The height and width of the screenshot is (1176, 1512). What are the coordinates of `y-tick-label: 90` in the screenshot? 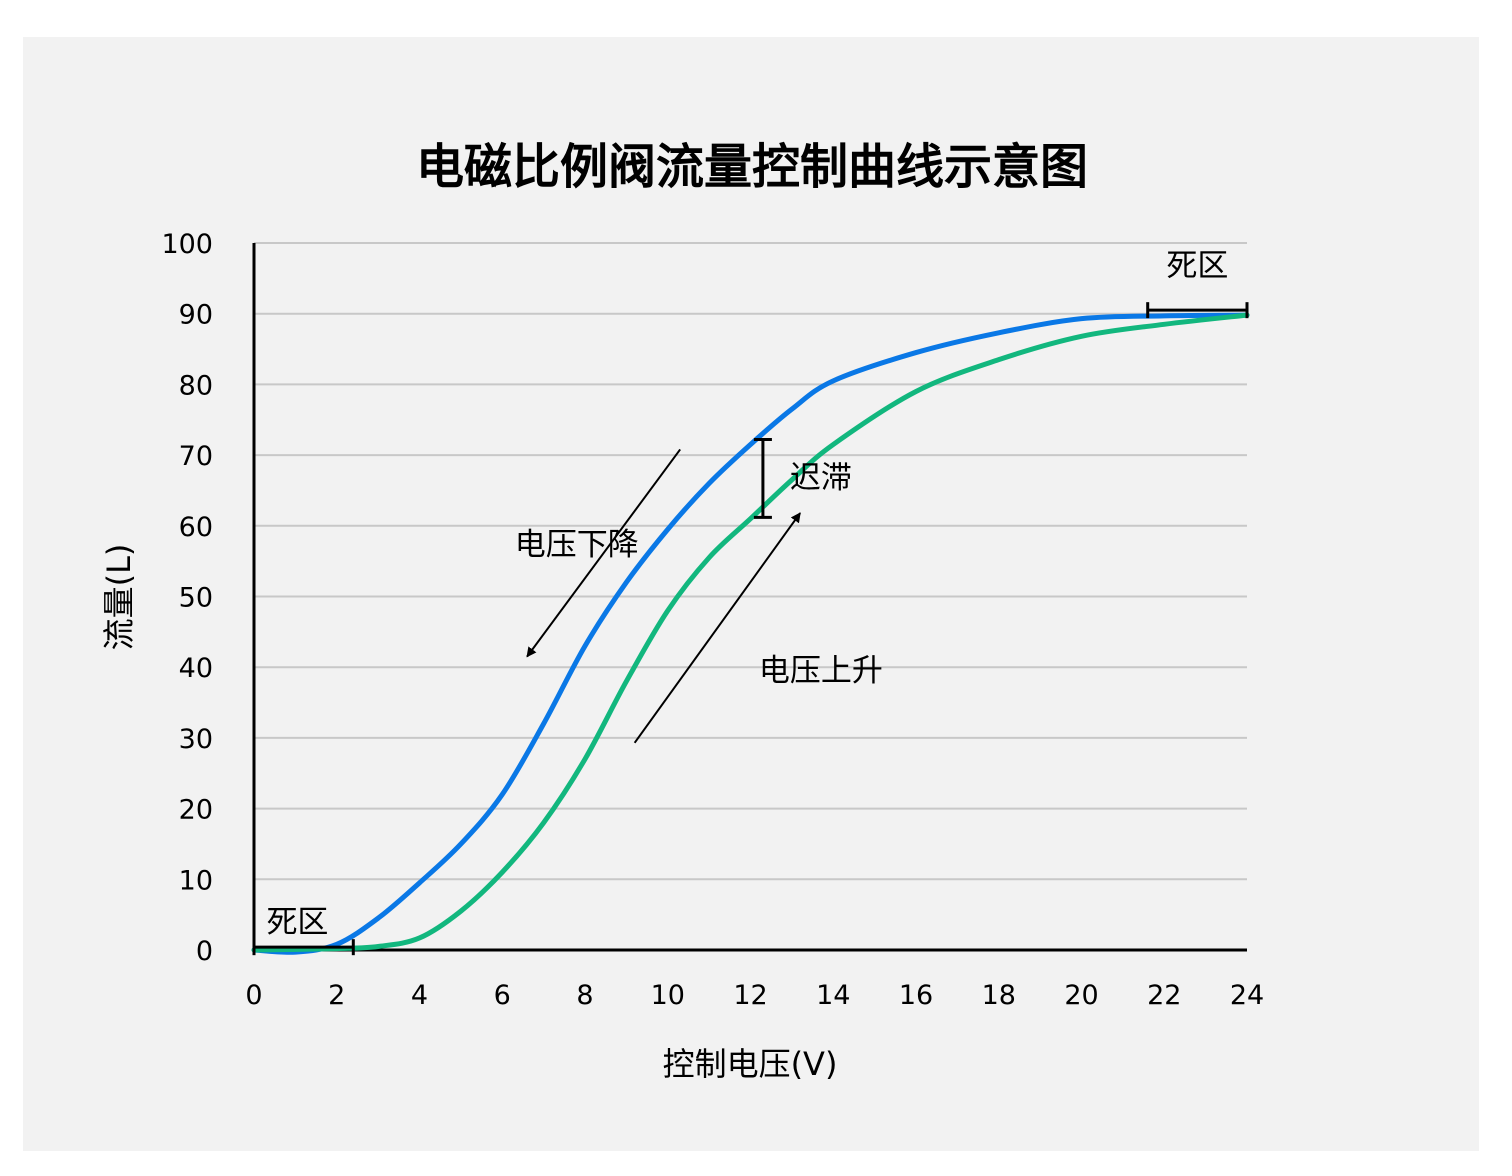 It's located at (196, 315).